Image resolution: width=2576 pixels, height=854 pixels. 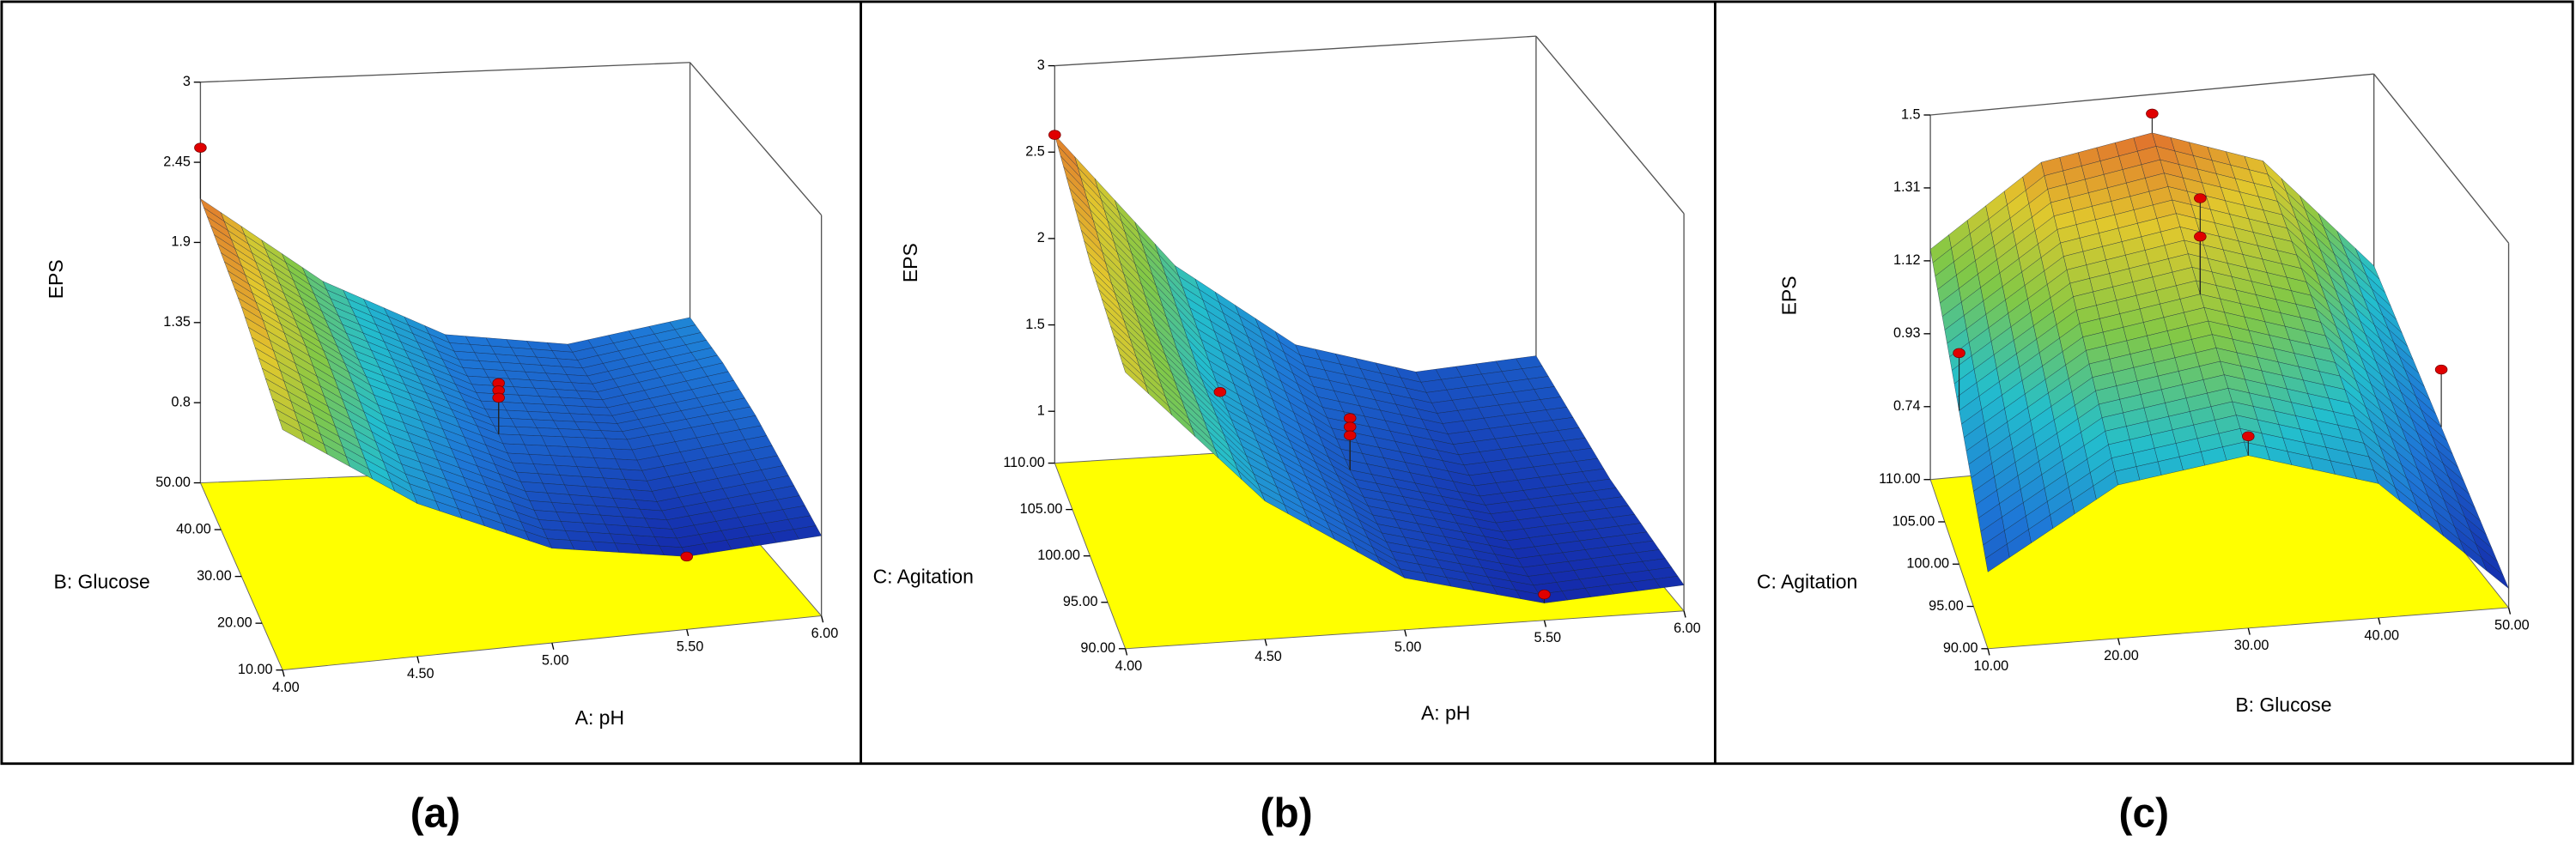 What do you see at coordinates (435, 814) in the screenshot?
I see `panel-label: (a)` at bounding box center [435, 814].